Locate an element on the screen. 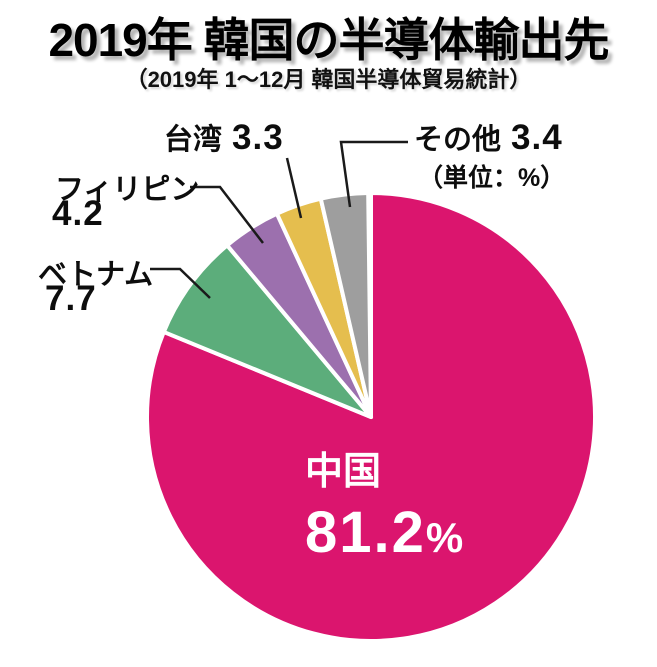 This screenshot has width=657, height=667. leader-lines is located at coordinates (279, 219).